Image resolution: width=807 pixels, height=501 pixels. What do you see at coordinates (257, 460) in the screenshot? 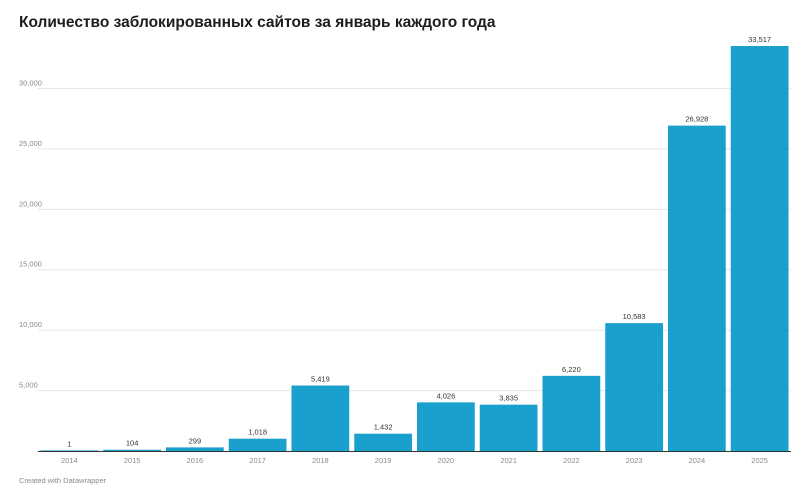
I see `x-tick-label: 2017` at bounding box center [257, 460].